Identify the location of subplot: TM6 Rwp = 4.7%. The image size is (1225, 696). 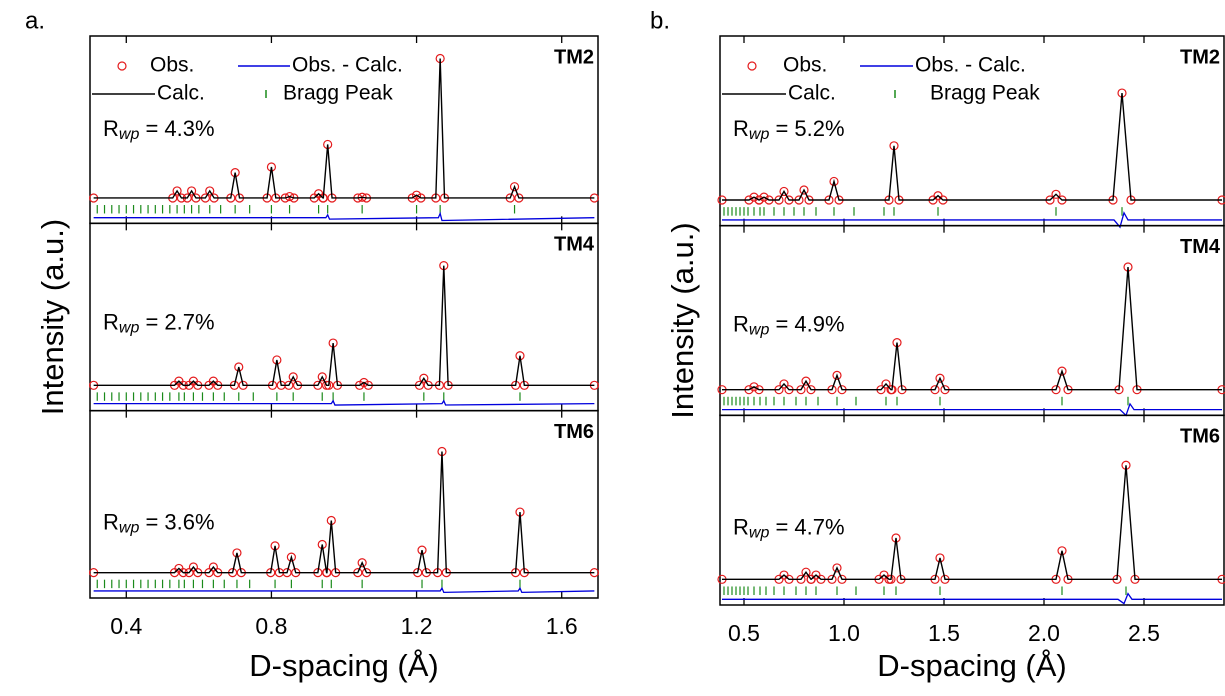
(971, 510).